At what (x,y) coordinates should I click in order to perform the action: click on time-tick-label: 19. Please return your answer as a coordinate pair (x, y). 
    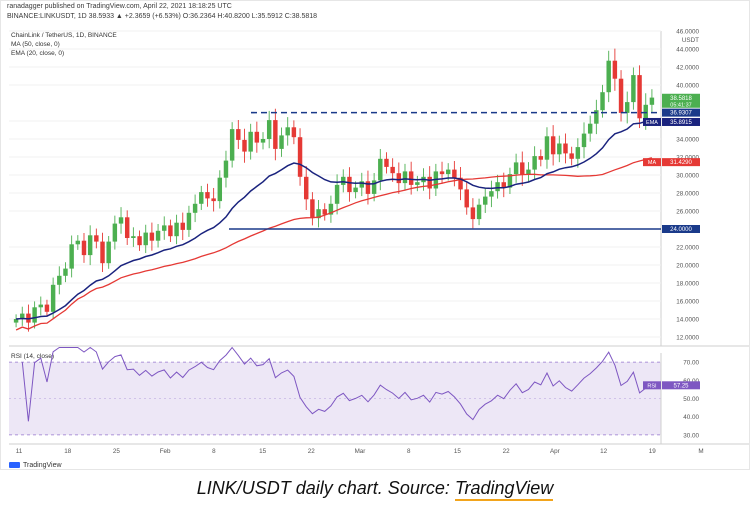
    Looking at the image, I should click on (653, 451).